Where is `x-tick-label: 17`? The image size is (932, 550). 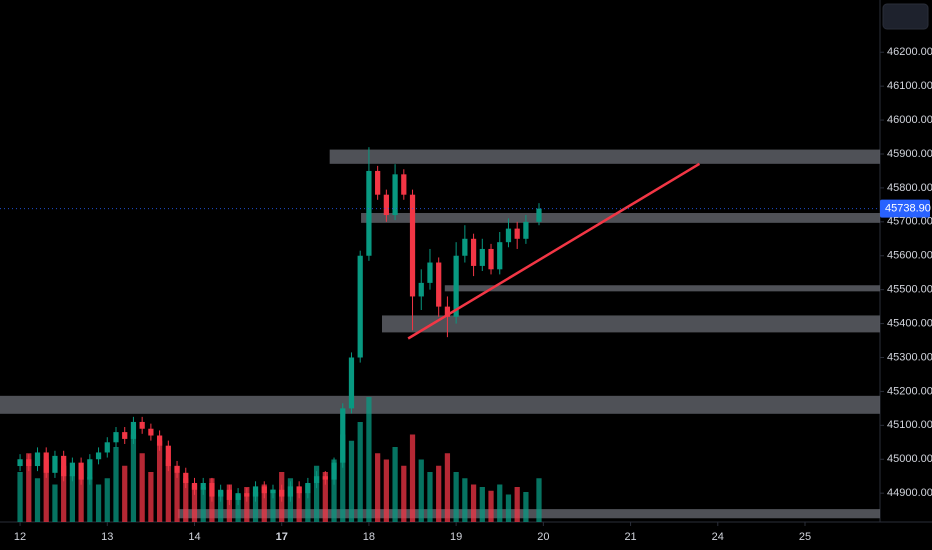
x-tick-label: 17 is located at coordinates (282, 537).